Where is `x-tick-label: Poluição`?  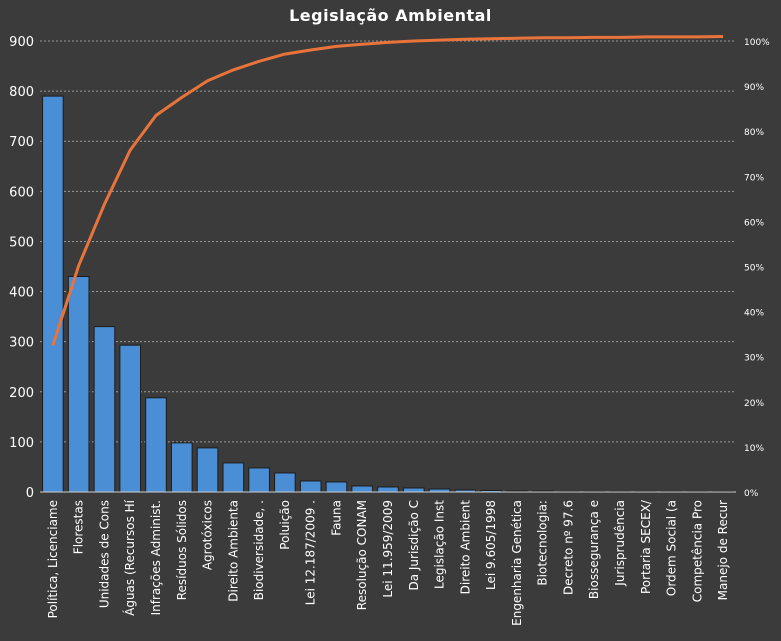 x-tick-label: Poluição is located at coordinates (285, 525).